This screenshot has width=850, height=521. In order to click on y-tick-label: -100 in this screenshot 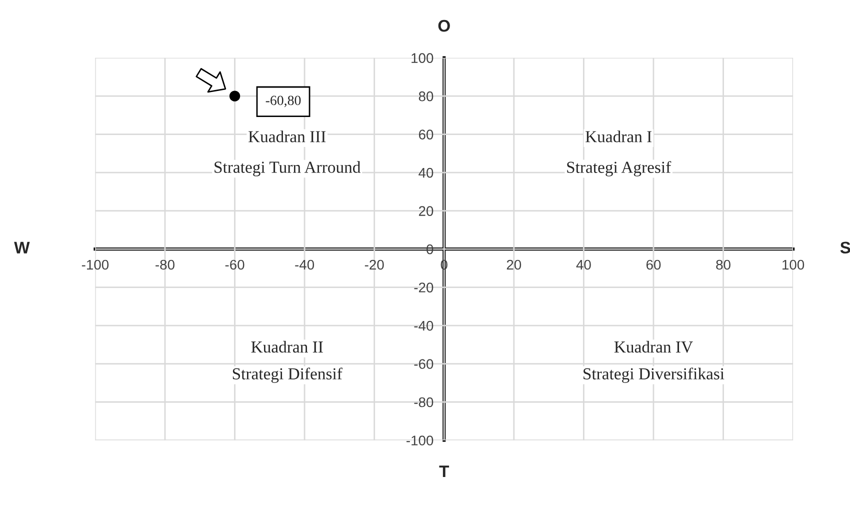, I will do `click(420, 441)`.